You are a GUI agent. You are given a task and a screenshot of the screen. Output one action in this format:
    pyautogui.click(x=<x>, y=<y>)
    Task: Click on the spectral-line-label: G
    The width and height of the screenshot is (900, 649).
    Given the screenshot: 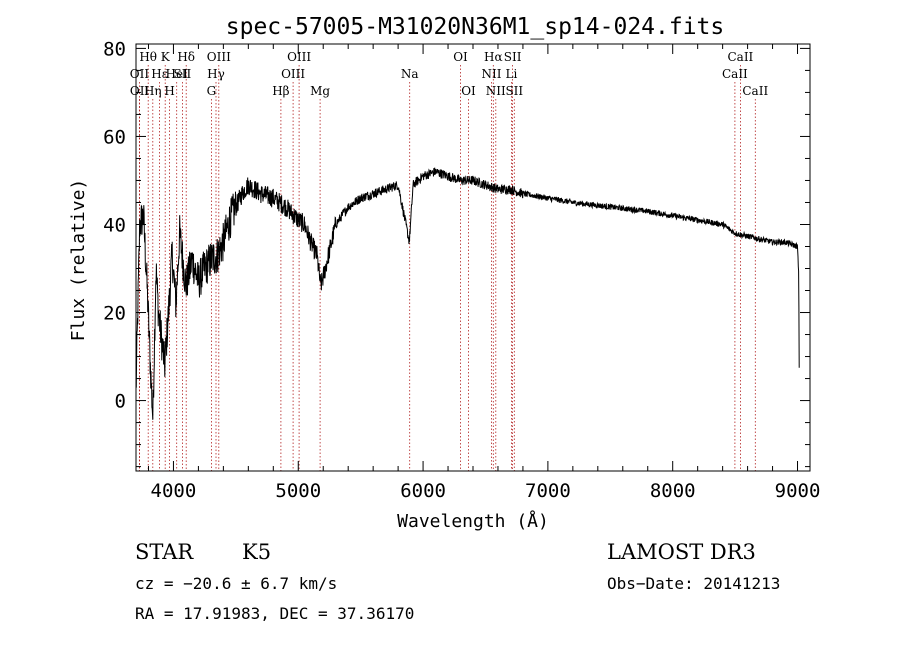 What is the action you would take?
    pyautogui.click(x=212, y=91)
    